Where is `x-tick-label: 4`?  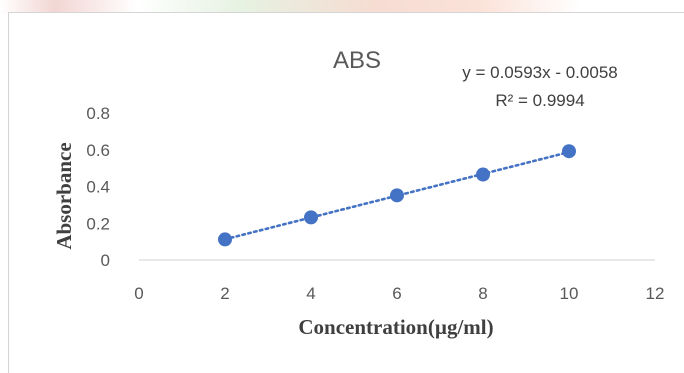 x-tick-label: 4 is located at coordinates (310, 293).